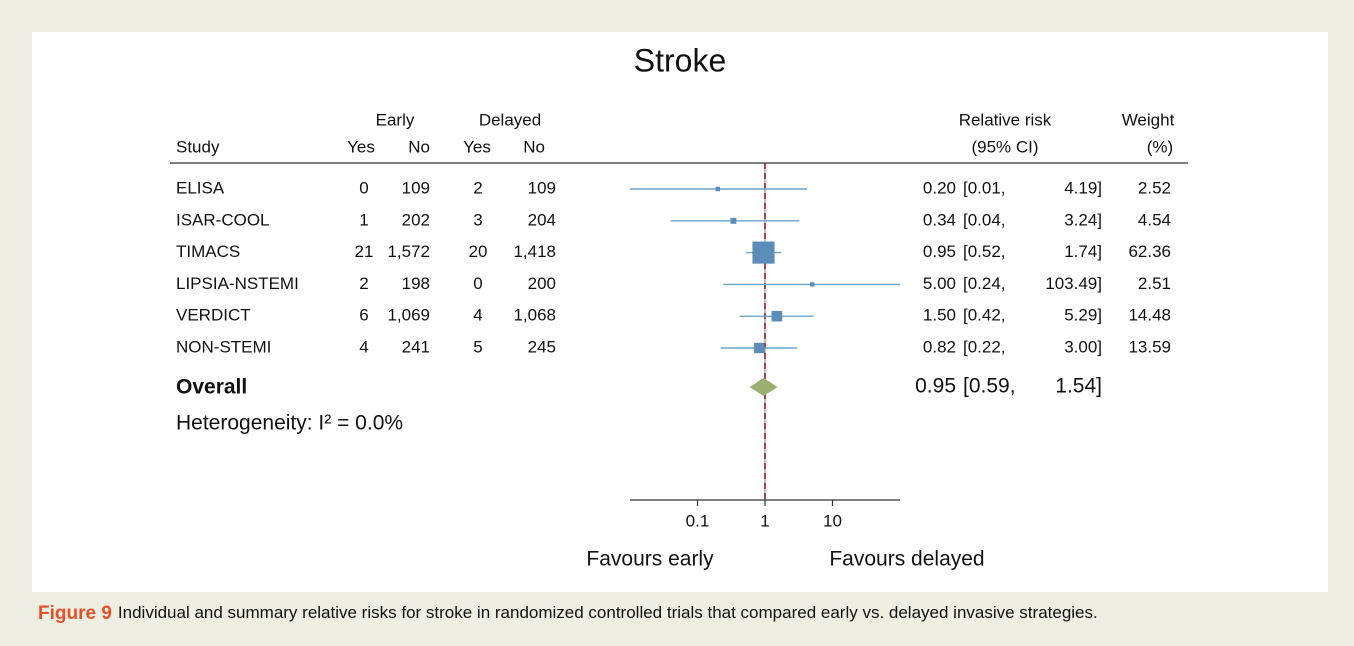 This screenshot has height=646, width=1354. I want to click on early-no: 109, so click(416, 187).